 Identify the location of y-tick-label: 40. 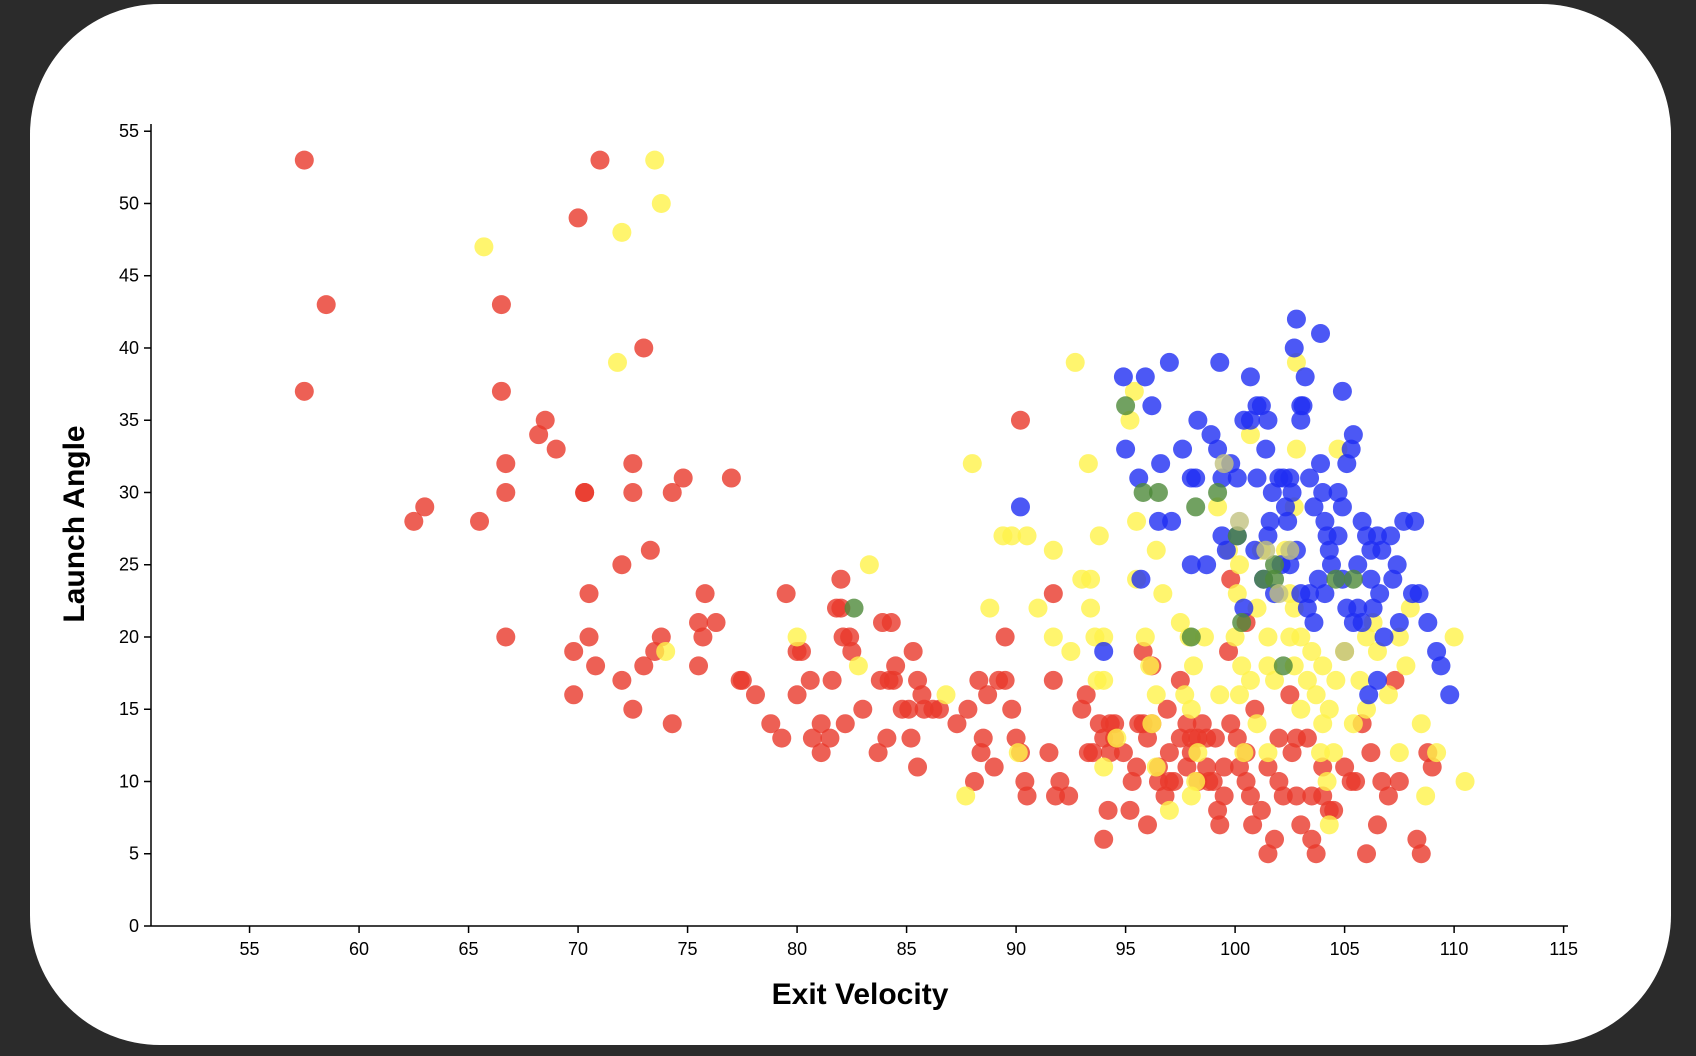
(129, 348).